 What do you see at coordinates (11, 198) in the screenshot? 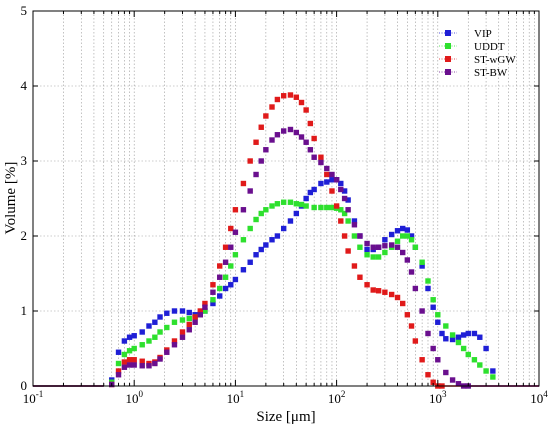
I see `y-axis-label: Volume [%]` at bounding box center [11, 198].